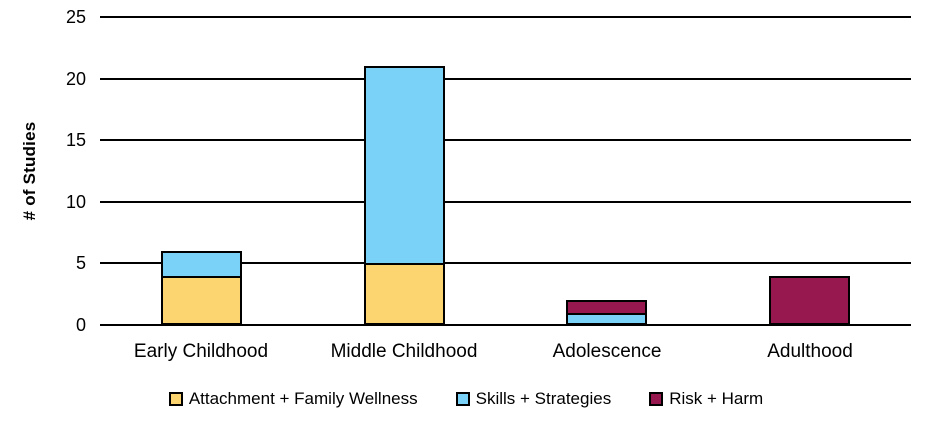 This screenshot has width=932, height=432. Describe the element at coordinates (75, 140) in the screenshot. I see `y-tick-label: 15` at that location.